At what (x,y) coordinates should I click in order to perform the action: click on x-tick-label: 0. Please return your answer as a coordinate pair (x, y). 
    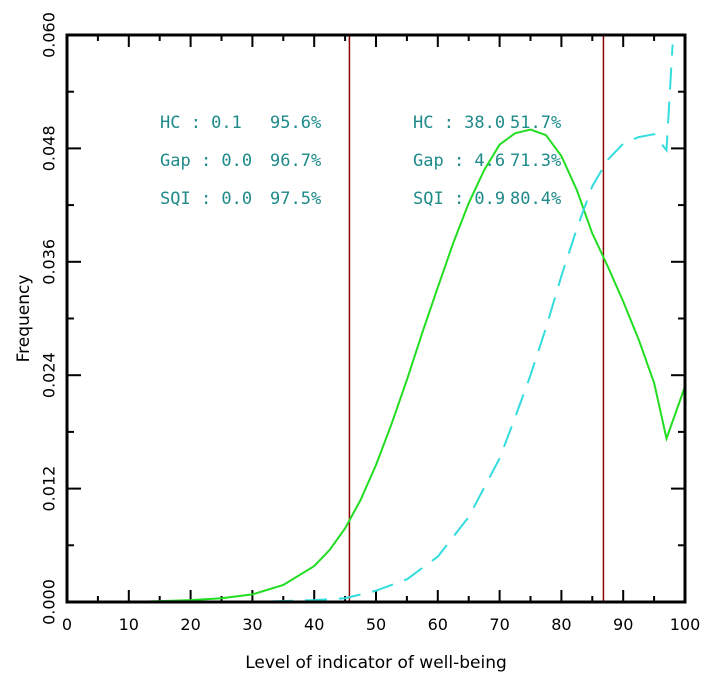
    Looking at the image, I should click on (67, 624).